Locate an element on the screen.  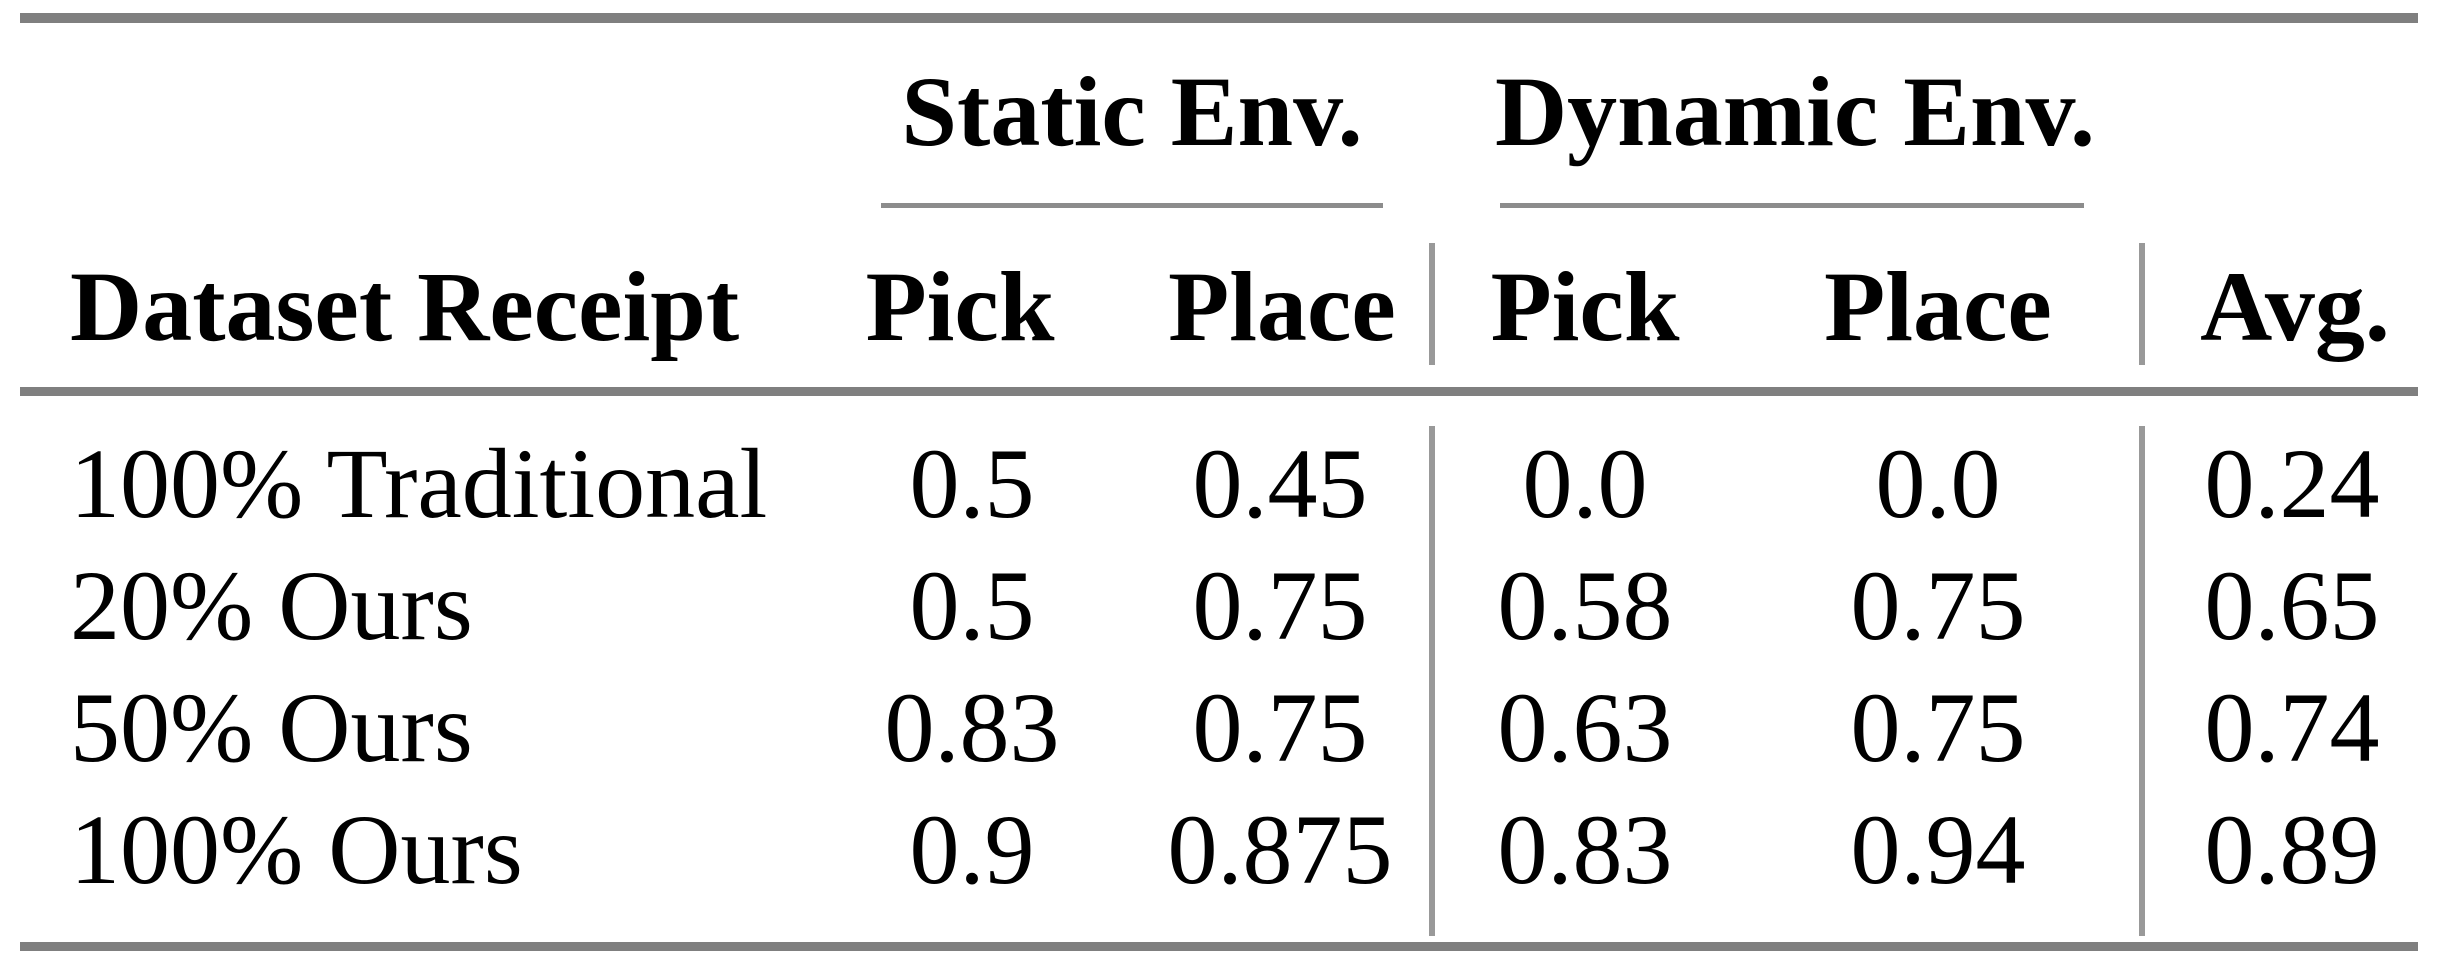
cell-dynamic-pick: 0.0 is located at coordinates (1585, 483).